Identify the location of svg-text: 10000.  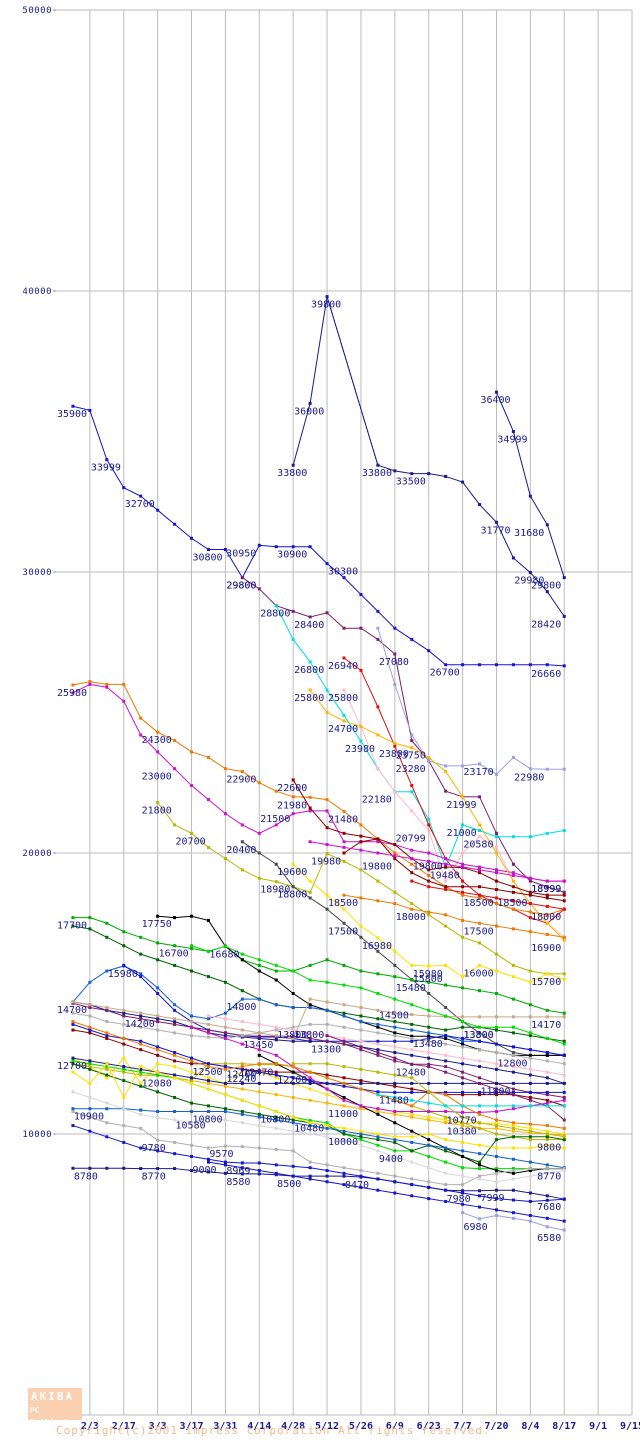
(37, 1135).